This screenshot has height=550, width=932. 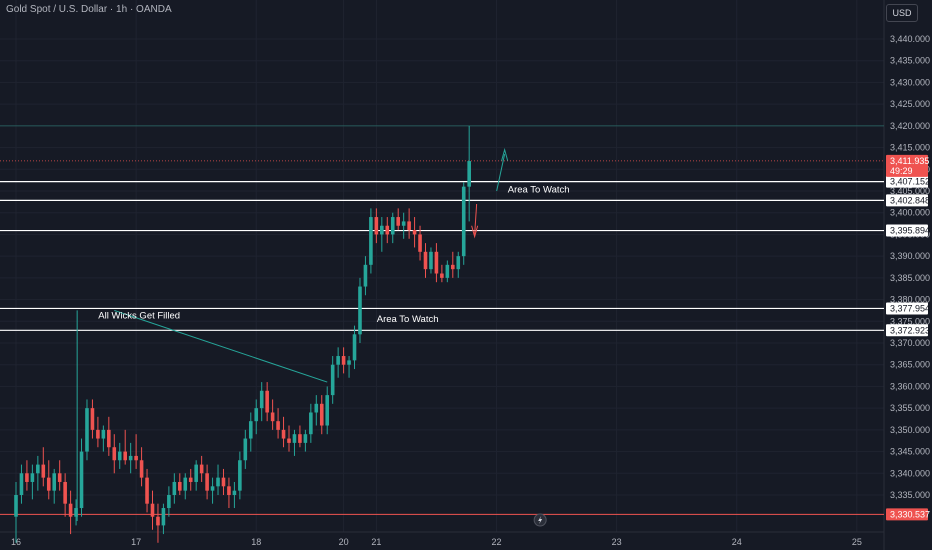 What do you see at coordinates (910, 514) in the screenshot?
I see `bottom-level-tag: 3,330.537` at bounding box center [910, 514].